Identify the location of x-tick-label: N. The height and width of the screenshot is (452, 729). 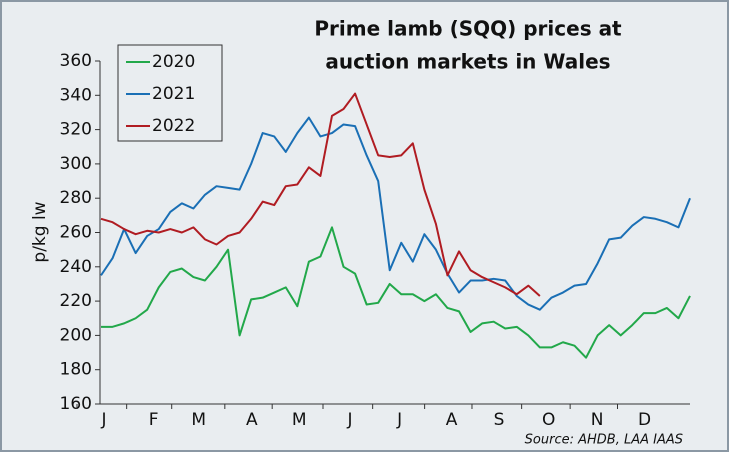
(597, 420).